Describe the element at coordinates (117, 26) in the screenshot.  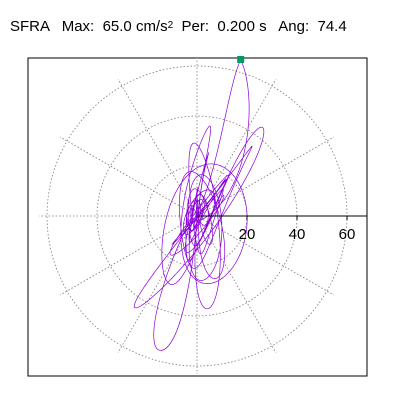
I see `max-value: 65.0` at that location.